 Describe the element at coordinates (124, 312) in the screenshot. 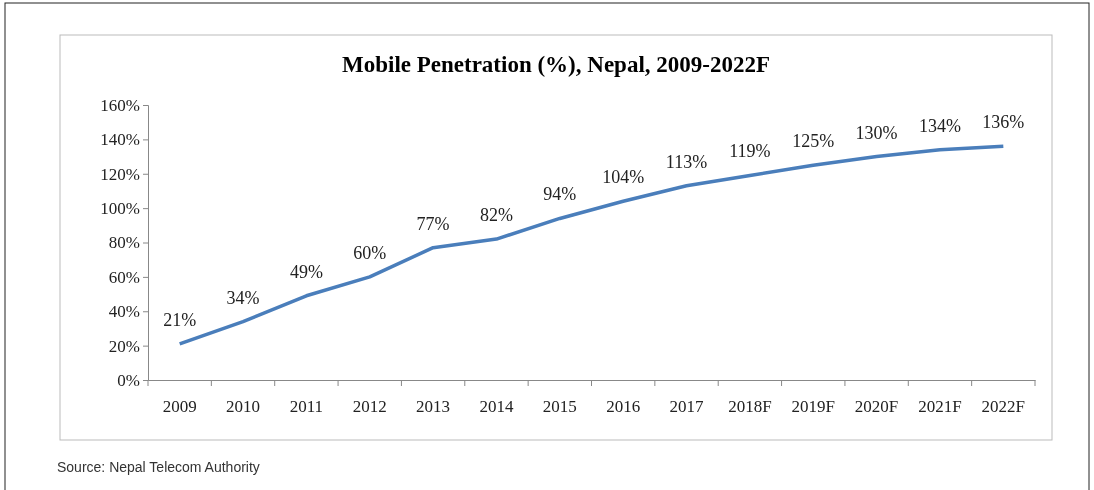

I see `y-tick-label: 40%` at that location.